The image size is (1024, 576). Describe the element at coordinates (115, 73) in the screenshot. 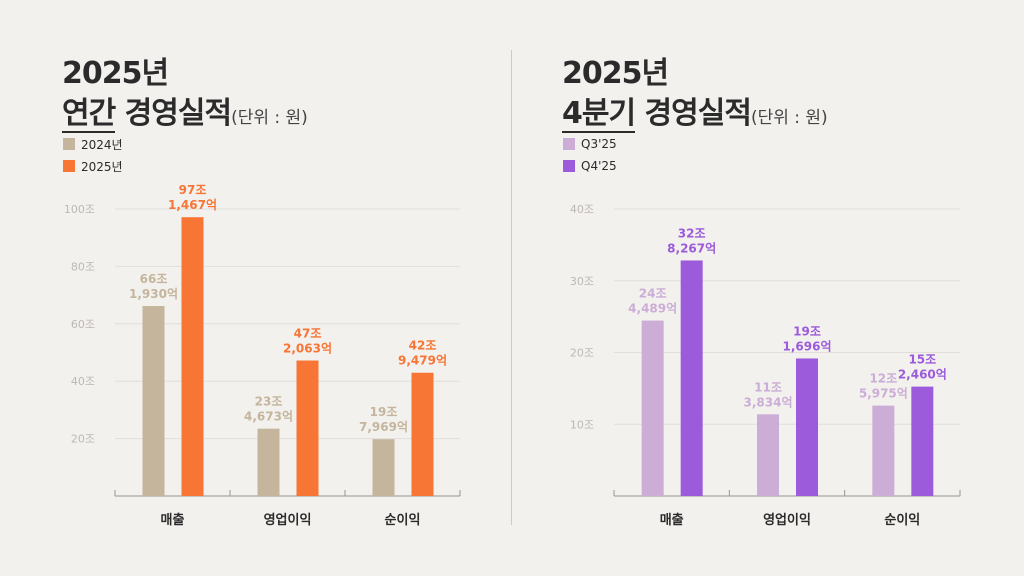

I see `annual-title-year: 2025년` at that location.